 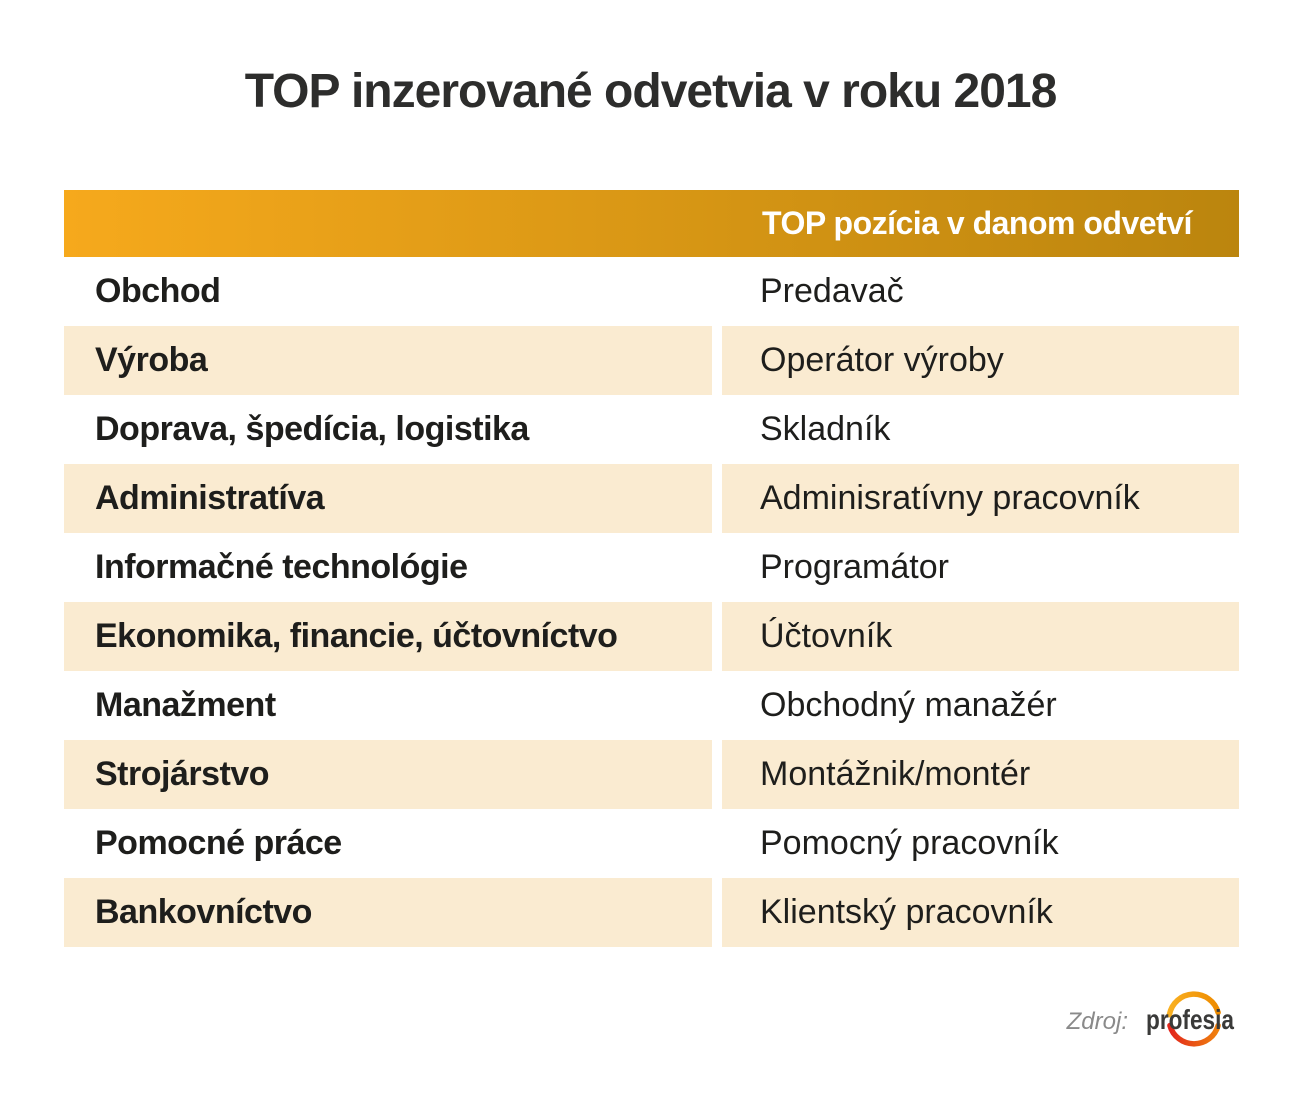 I want to click on logo-arc-bottom-icon, so click(x=1194, y=1034).